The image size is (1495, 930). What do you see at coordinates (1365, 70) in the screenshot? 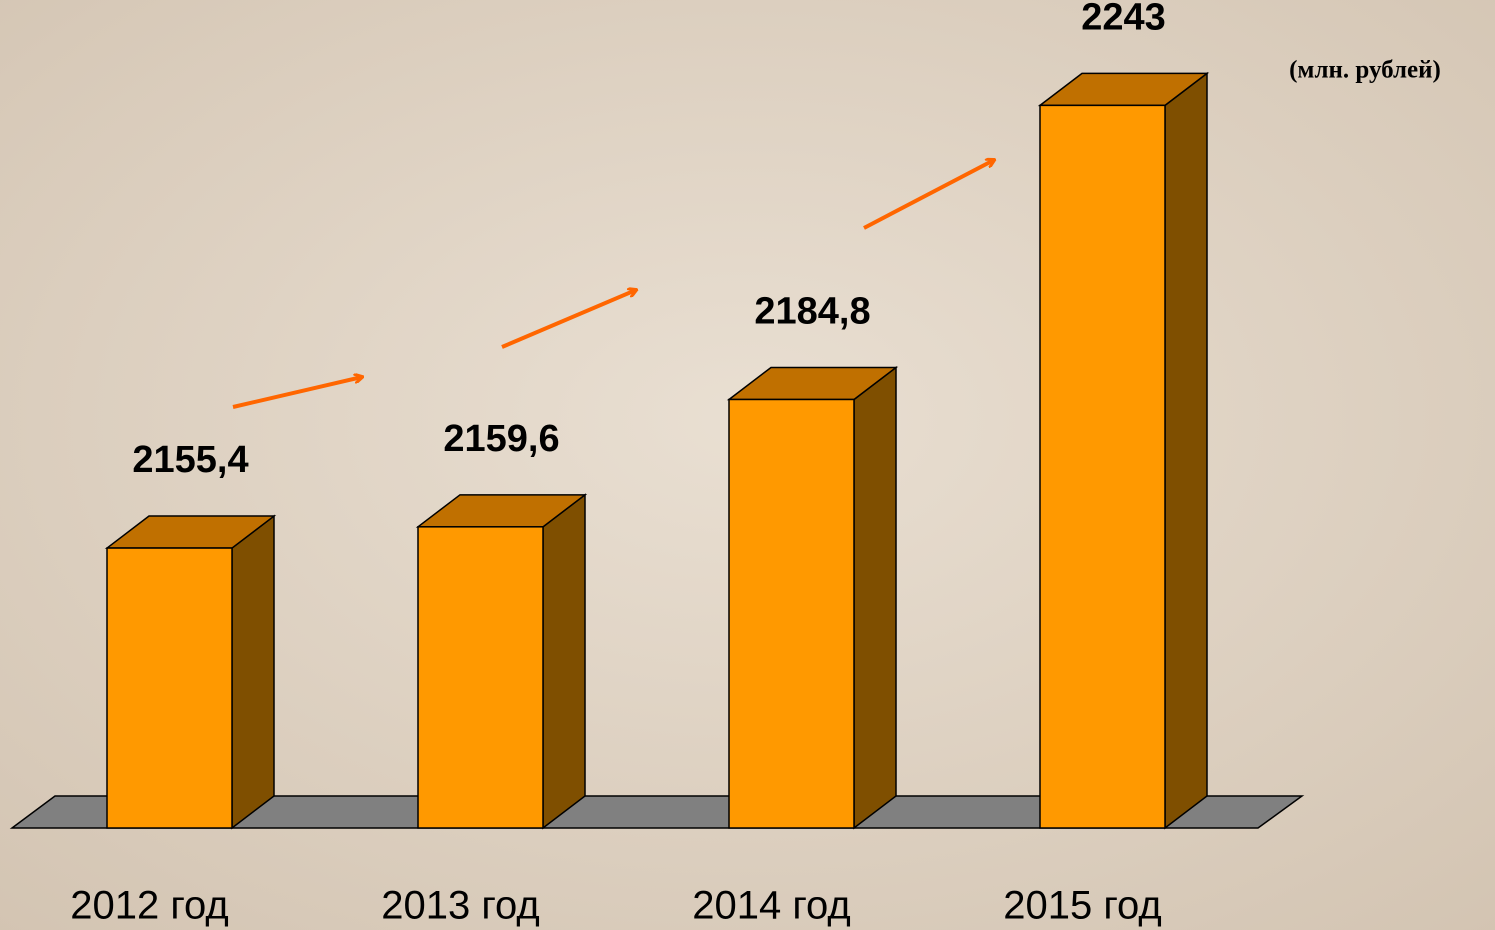
I see `unit-label: (млн. рублей)` at bounding box center [1365, 70].